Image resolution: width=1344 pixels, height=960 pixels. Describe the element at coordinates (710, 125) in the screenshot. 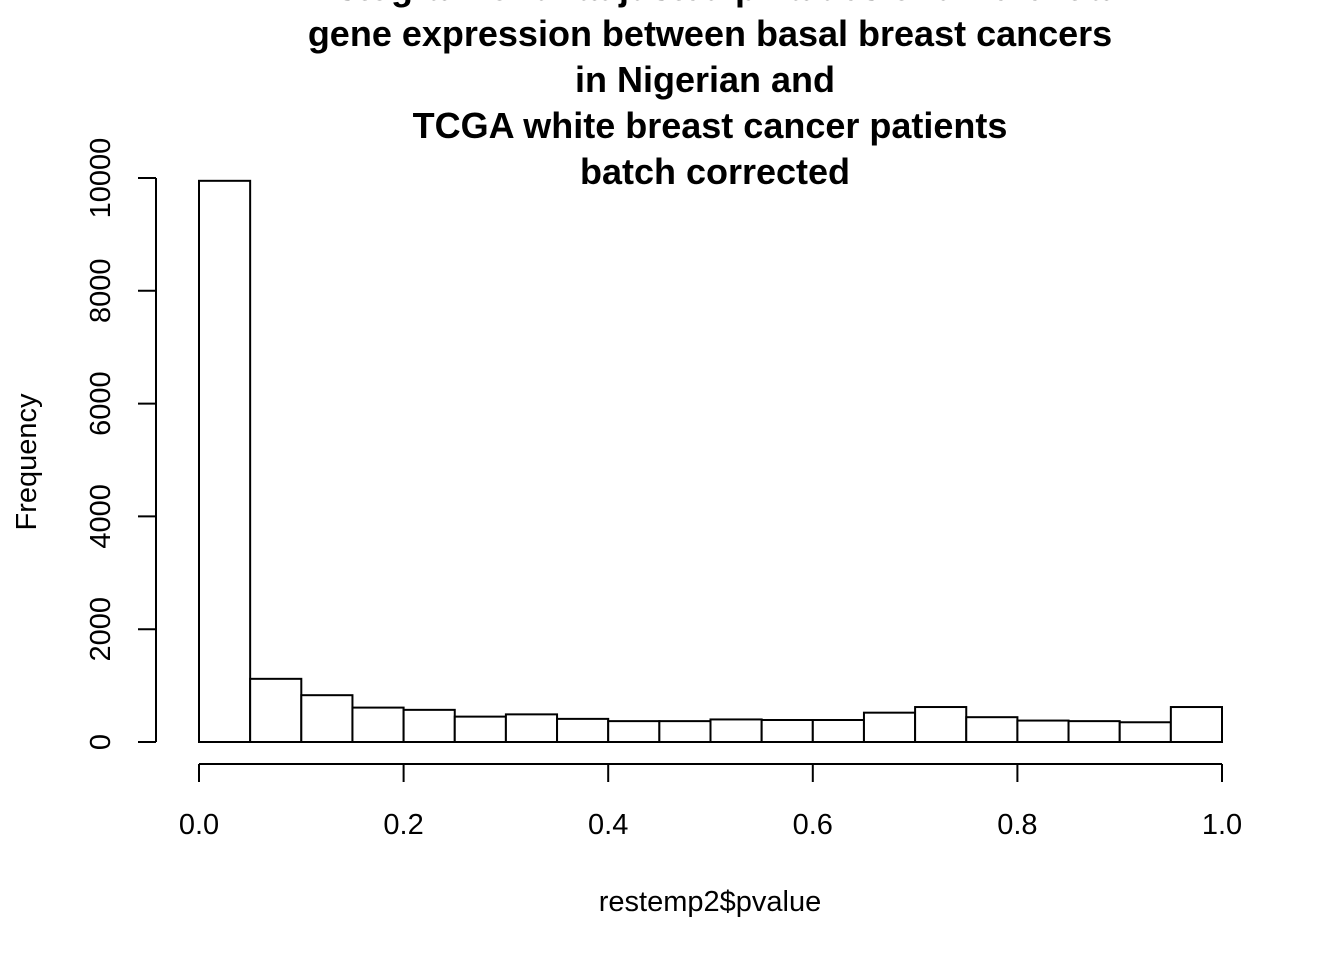

I see `chart-title-line-4: TCGA white breast cancer patients` at that location.